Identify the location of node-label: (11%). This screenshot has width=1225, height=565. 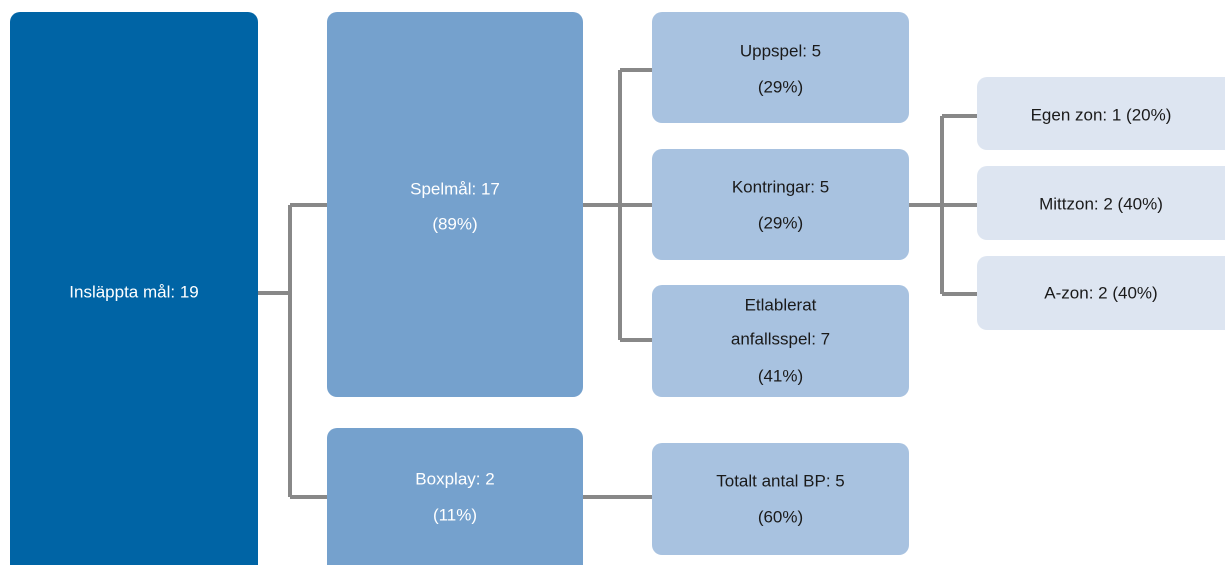
(455, 514).